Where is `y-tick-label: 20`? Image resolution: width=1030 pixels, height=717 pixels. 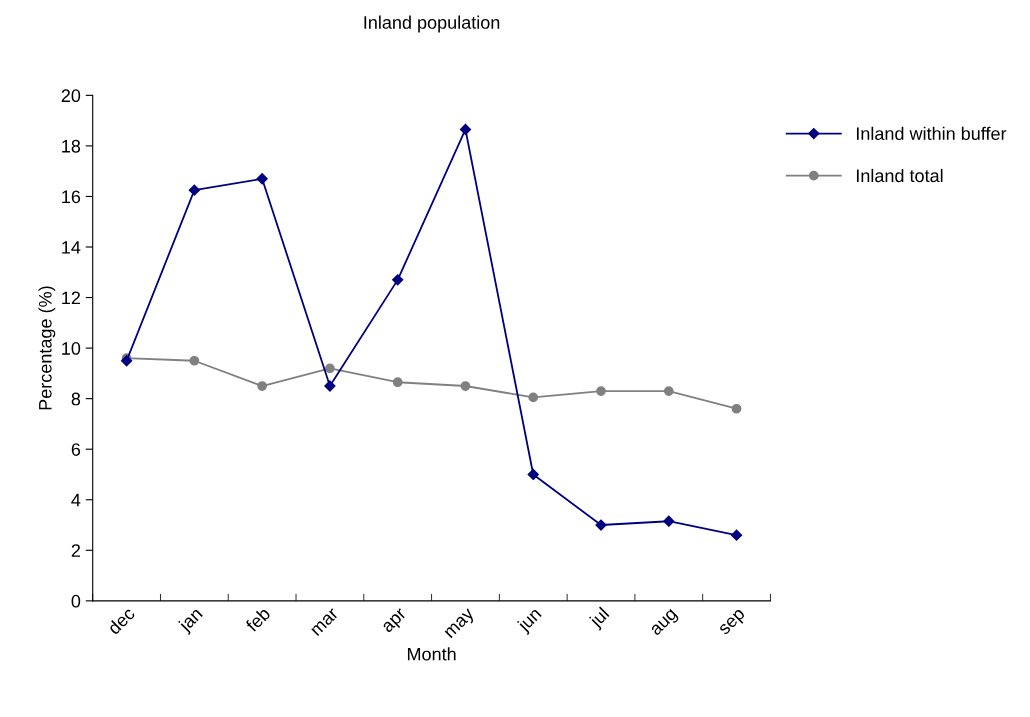 y-tick-label: 20 is located at coordinates (71, 96).